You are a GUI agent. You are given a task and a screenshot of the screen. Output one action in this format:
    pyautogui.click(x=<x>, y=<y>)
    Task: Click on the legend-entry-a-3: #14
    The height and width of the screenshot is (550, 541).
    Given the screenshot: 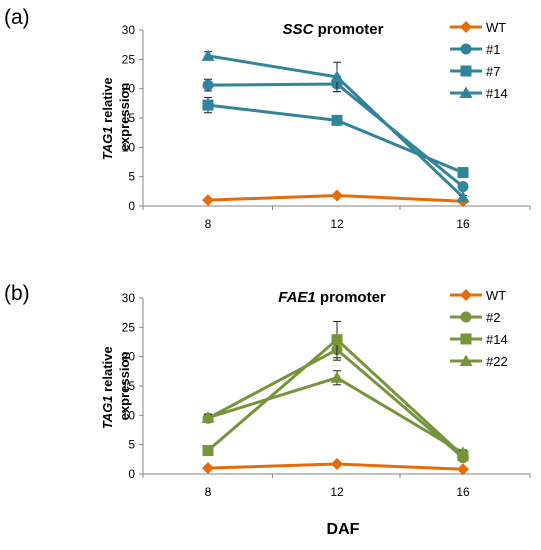 What is the action you would take?
    pyautogui.click(x=479, y=93)
    